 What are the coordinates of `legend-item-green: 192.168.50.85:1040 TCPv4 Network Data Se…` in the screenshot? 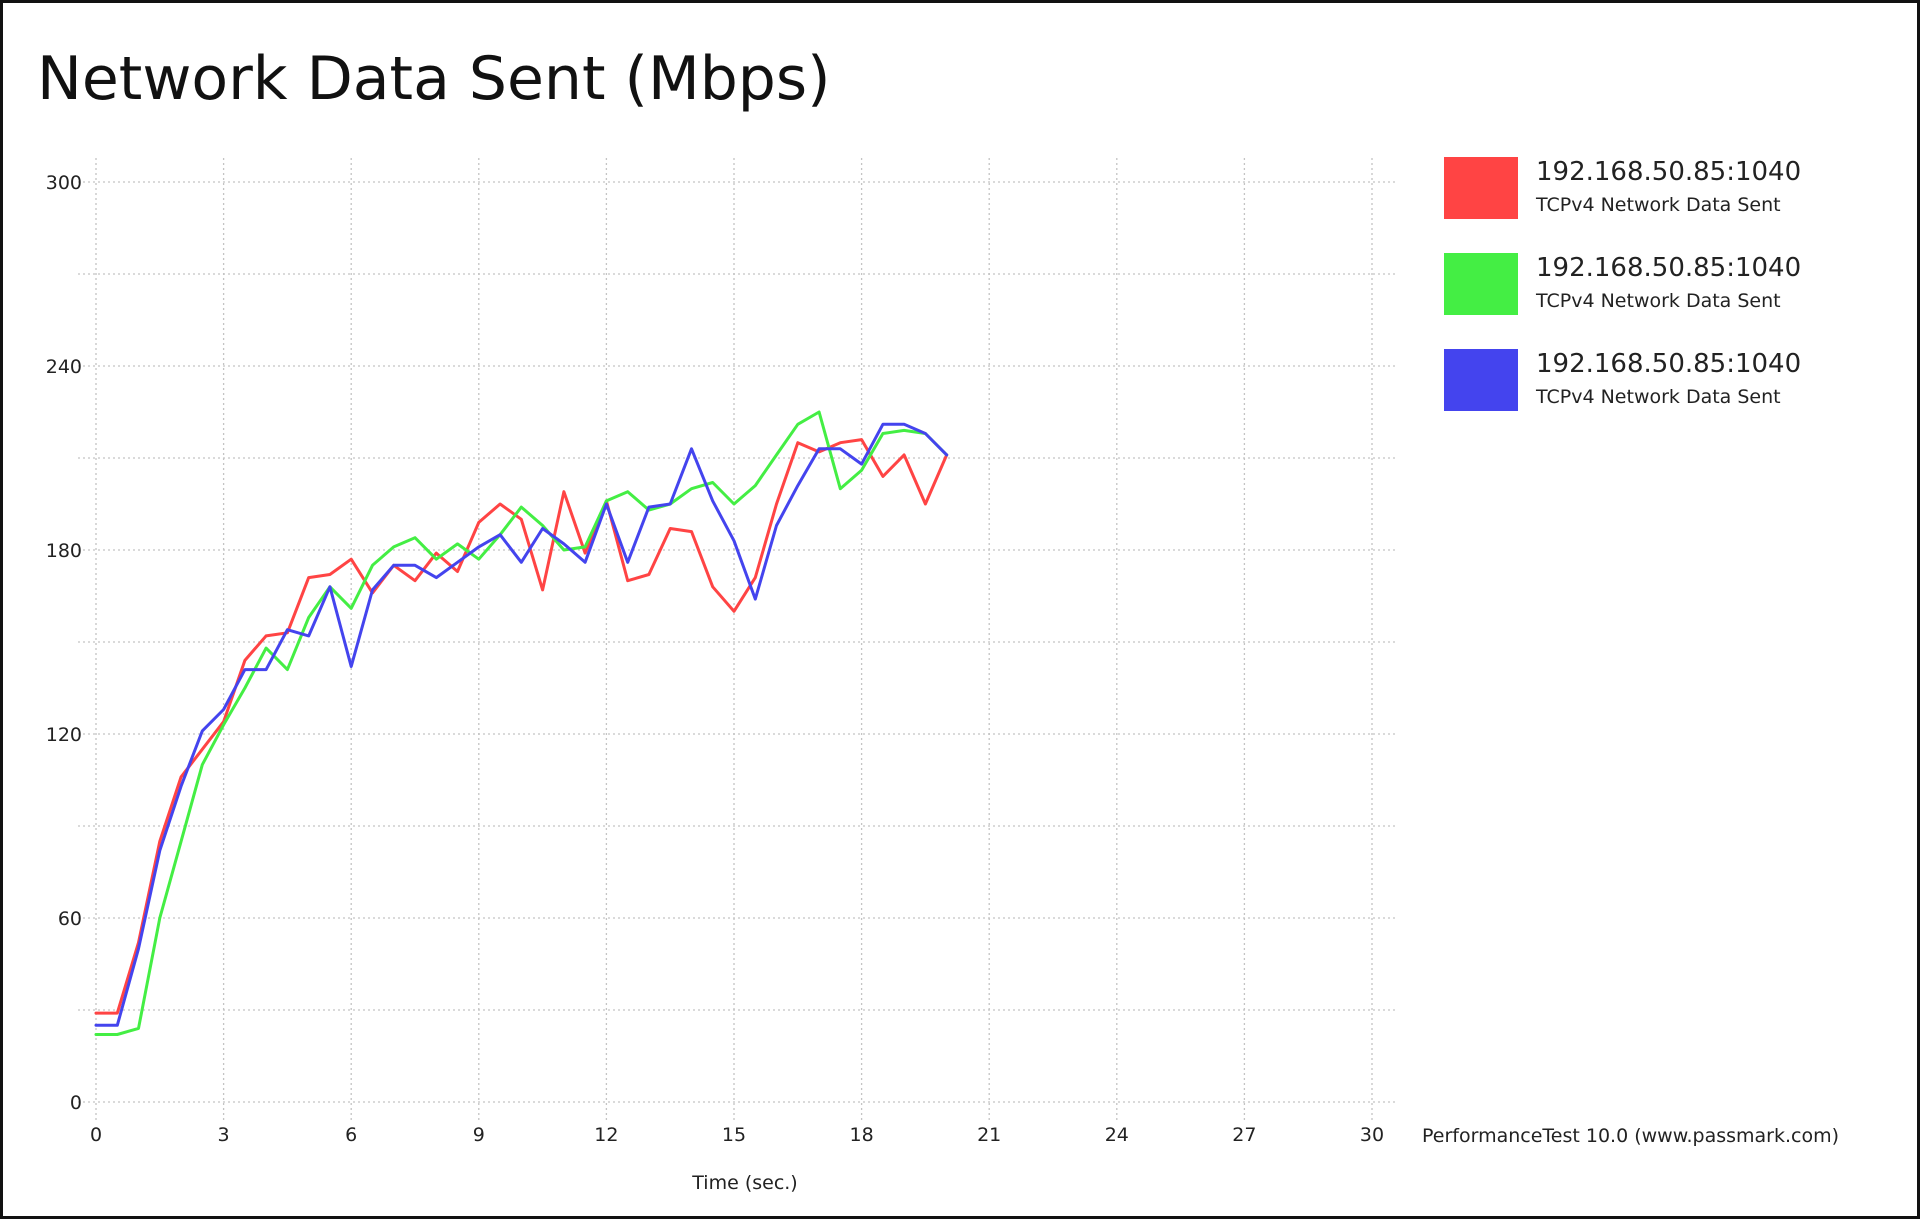 It's located at (1654, 288).